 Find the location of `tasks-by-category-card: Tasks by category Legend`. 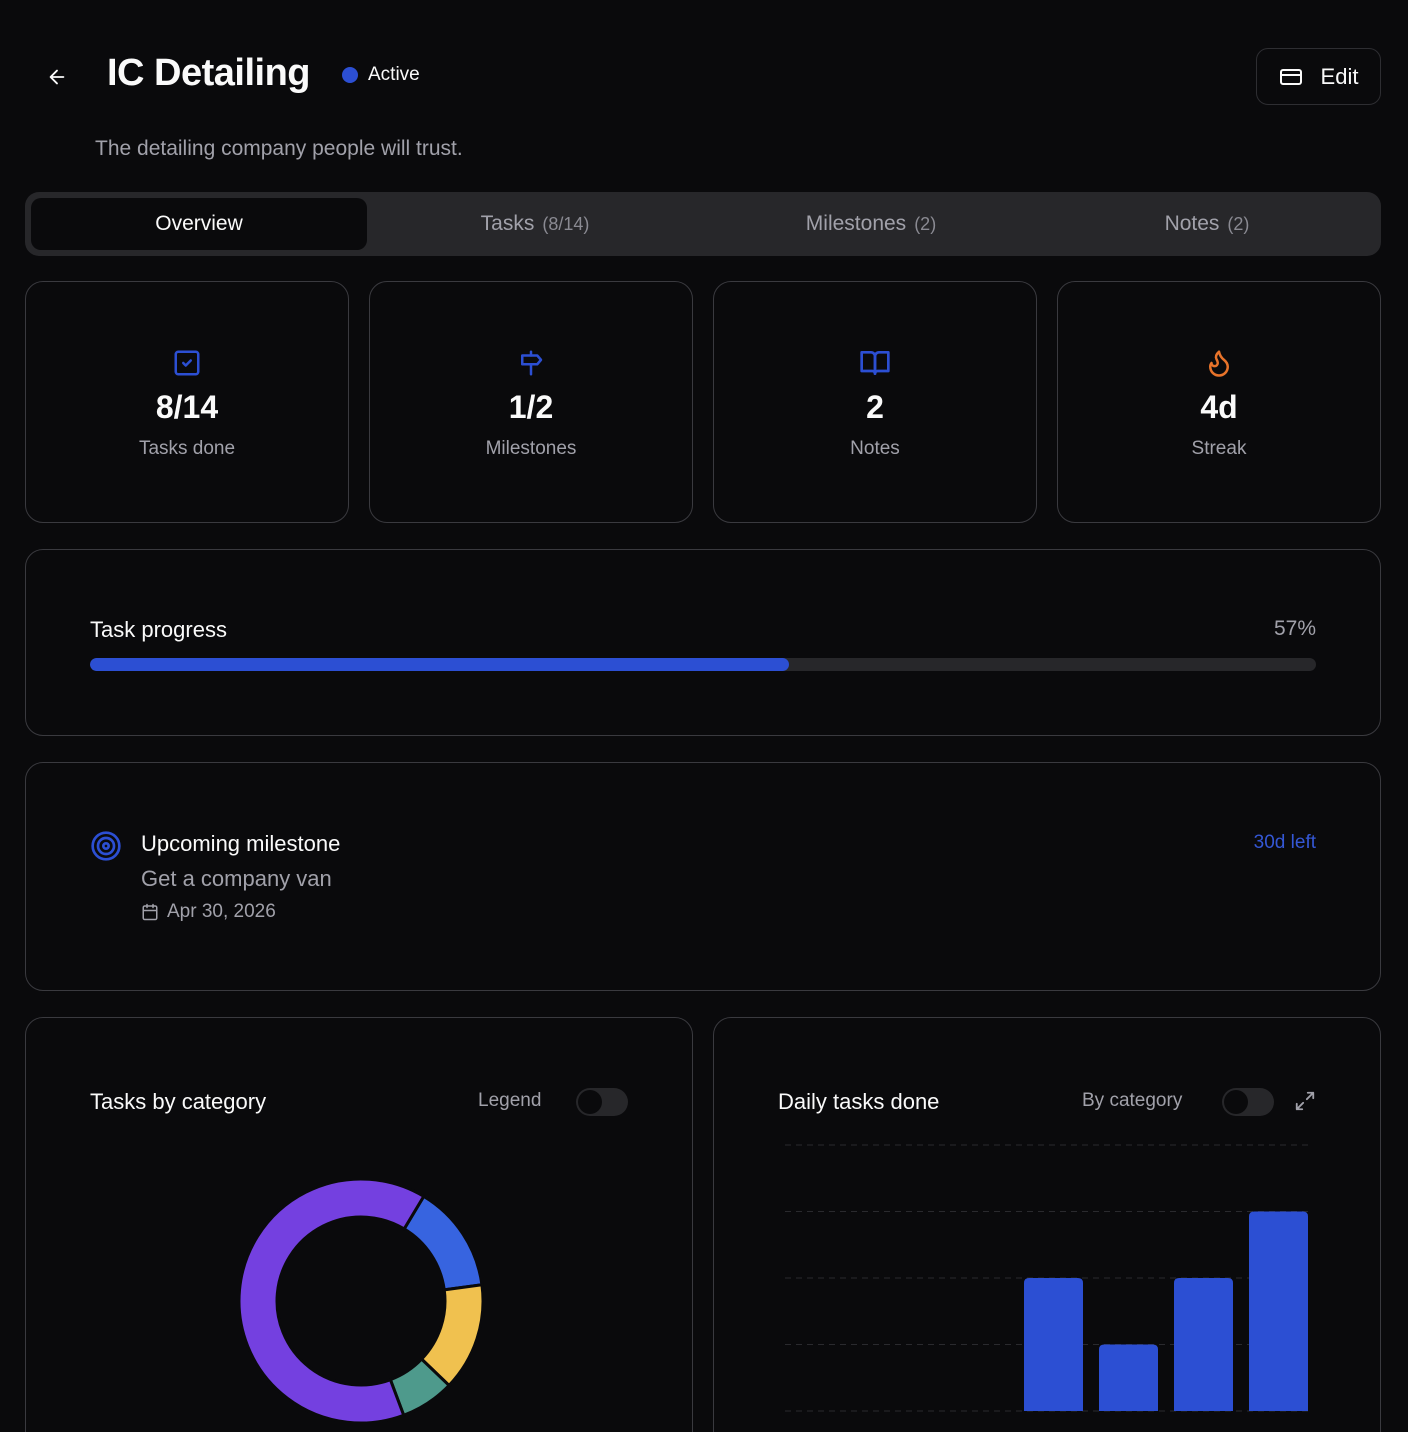

tasks-by-category-card: Tasks by category Legend is located at coordinates (359, 1224).